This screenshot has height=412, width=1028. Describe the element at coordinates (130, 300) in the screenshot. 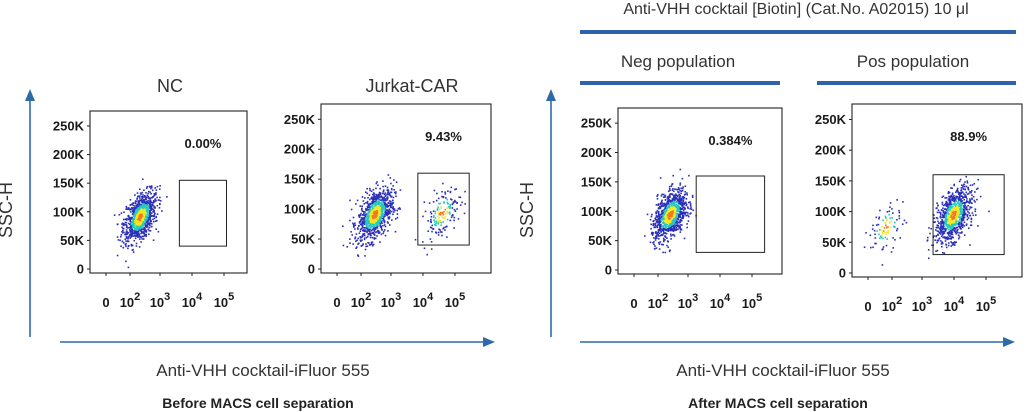

I see `x-tick-label: 102` at that location.